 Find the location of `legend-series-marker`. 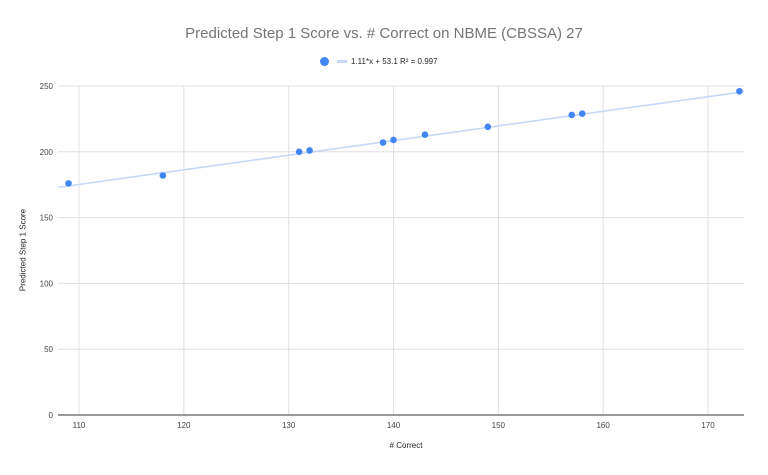

legend-series-marker is located at coordinates (324, 61).